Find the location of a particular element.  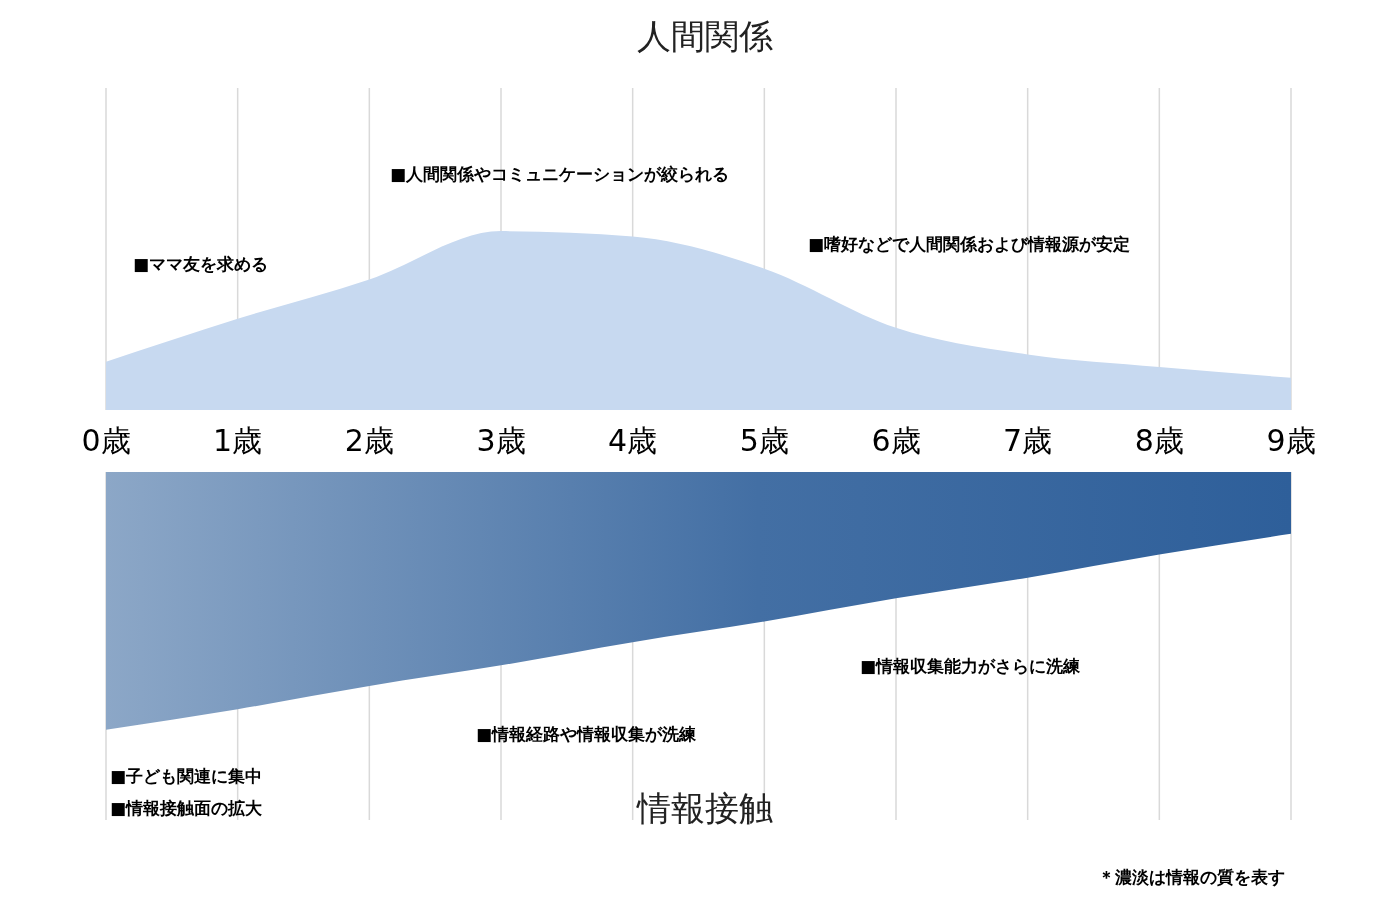

x-tick-label: 5歳 is located at coordinates (764, 441).